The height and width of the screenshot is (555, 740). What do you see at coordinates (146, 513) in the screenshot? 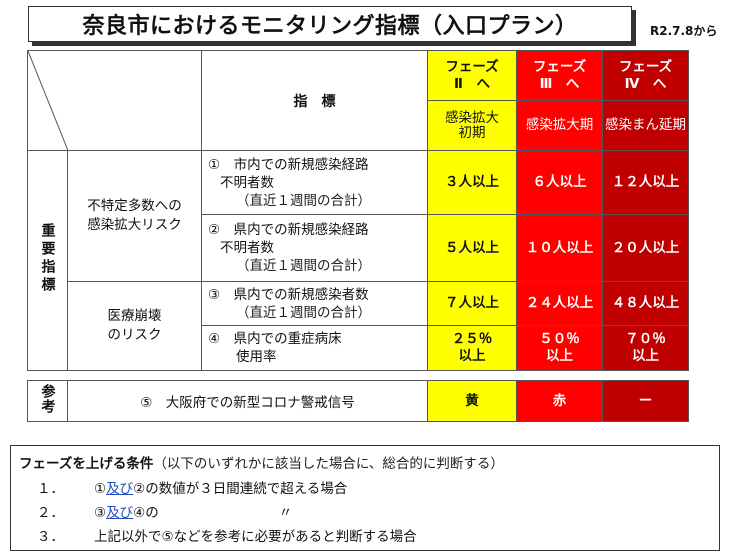
I see `item-text: ④の` at bounding box center [146, 513].